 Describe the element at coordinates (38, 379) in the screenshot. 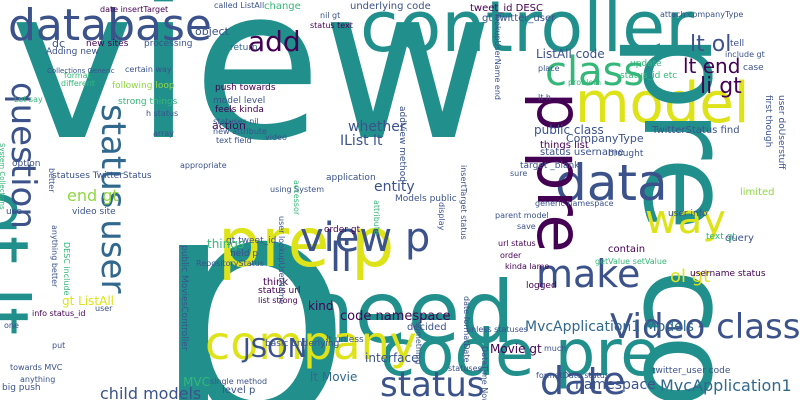

I see `cloud-word-anything: anything` at that location.